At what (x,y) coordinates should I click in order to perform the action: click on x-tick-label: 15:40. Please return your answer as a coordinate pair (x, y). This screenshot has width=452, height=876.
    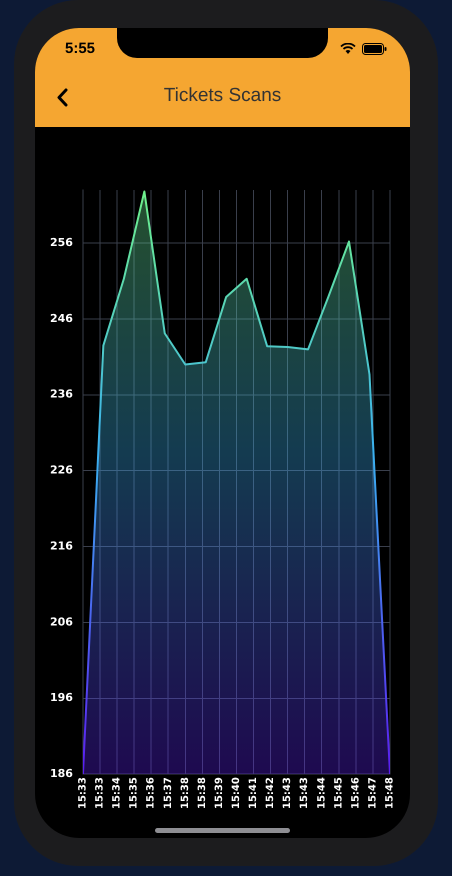
    Looking at the image, I should click on (236, 793).